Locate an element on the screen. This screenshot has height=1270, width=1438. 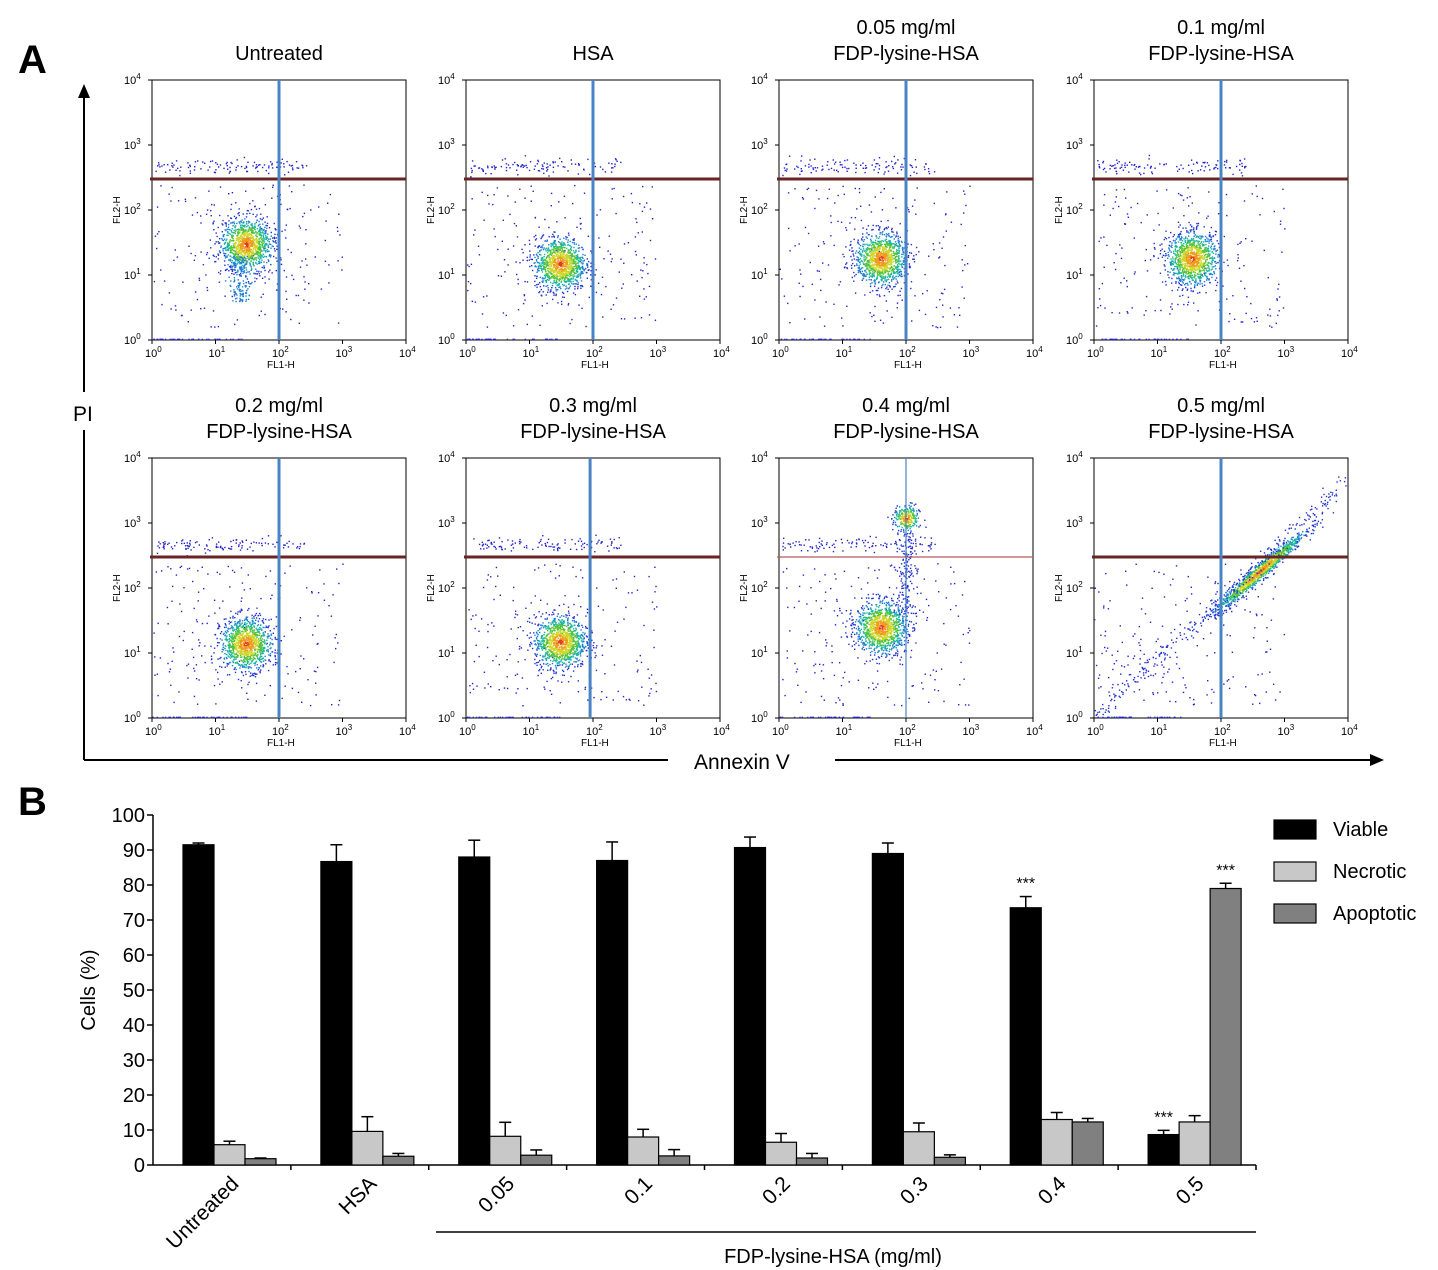
x-tick-label: 10⁴ is located at coordinates (407, 352).